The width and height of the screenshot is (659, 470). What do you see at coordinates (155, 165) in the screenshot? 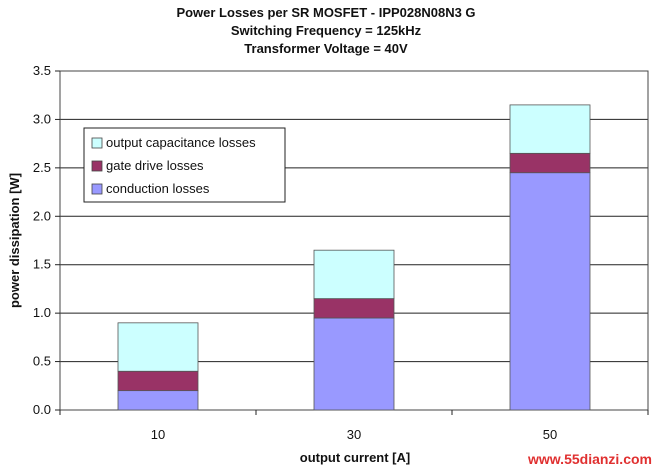
I see `legend-entry: gate drive losses` at bounding box center [155, 165].